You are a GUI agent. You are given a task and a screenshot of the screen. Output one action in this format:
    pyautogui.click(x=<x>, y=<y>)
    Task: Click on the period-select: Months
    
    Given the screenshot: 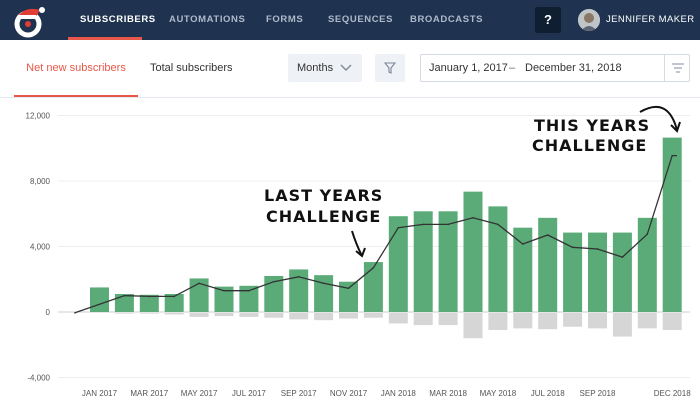 What is the action you would take?
    pyautogui.click(x=325, y=68)
    